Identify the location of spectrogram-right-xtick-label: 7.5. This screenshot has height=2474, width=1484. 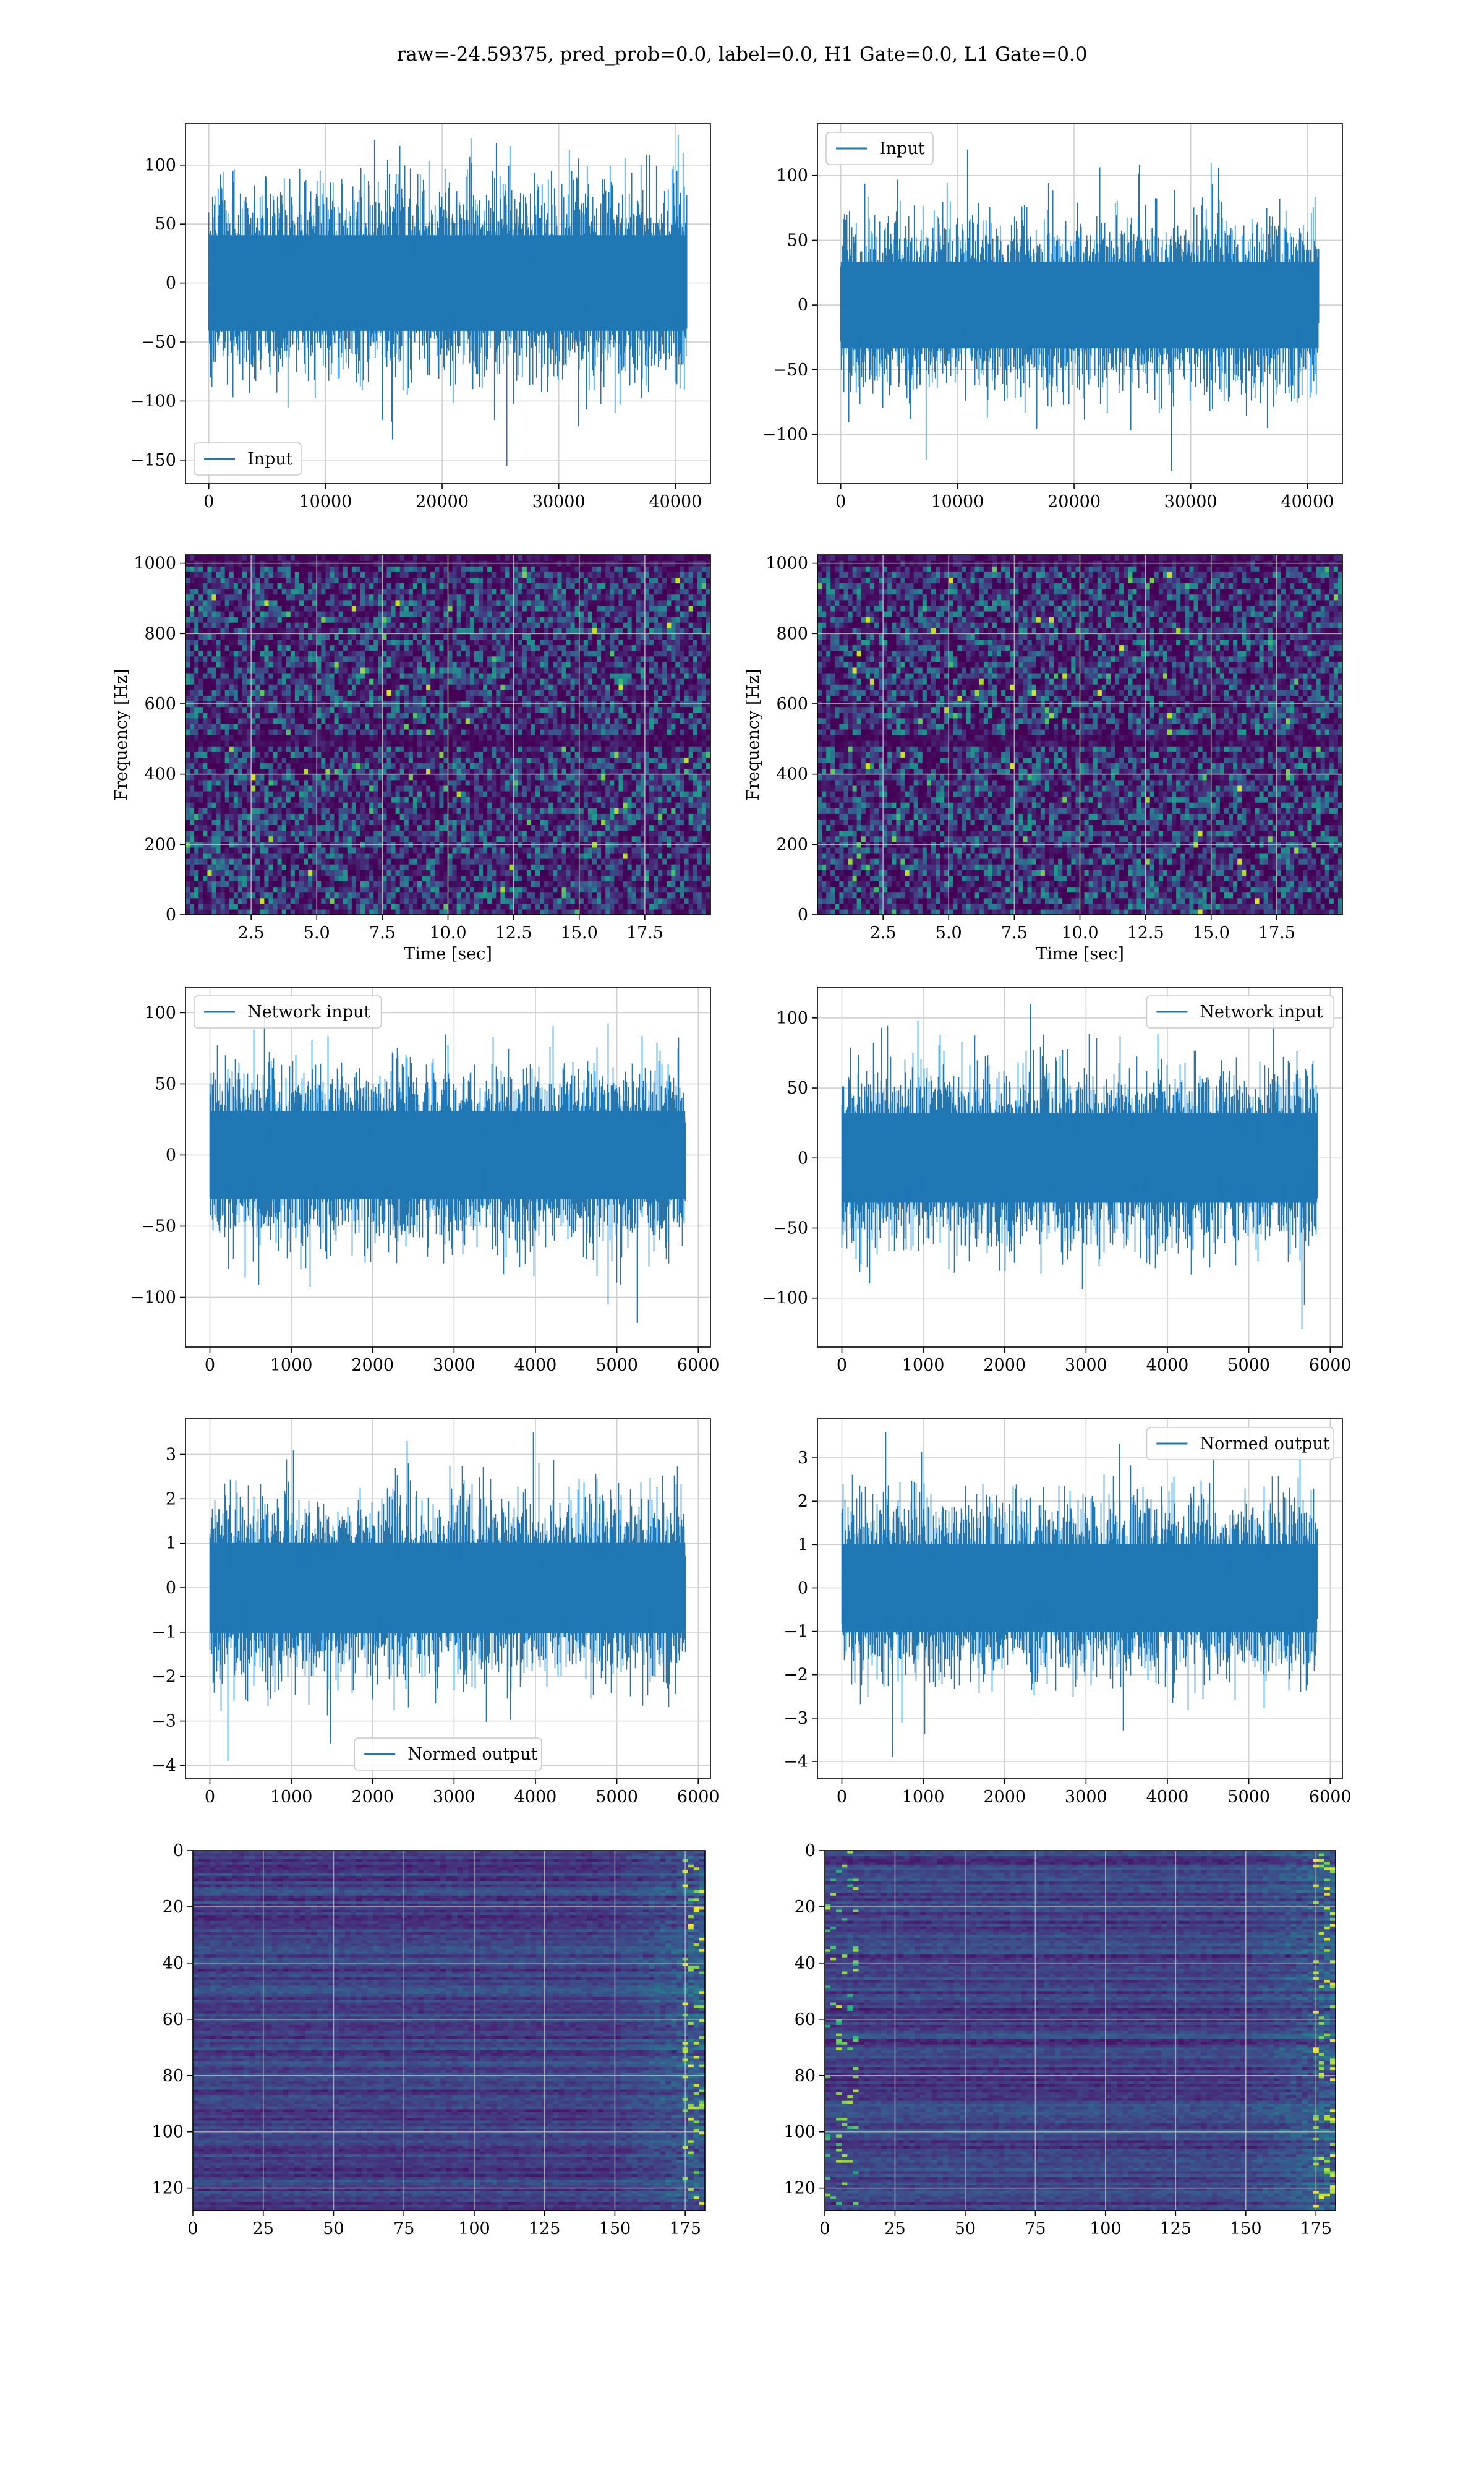
(1014, 933).